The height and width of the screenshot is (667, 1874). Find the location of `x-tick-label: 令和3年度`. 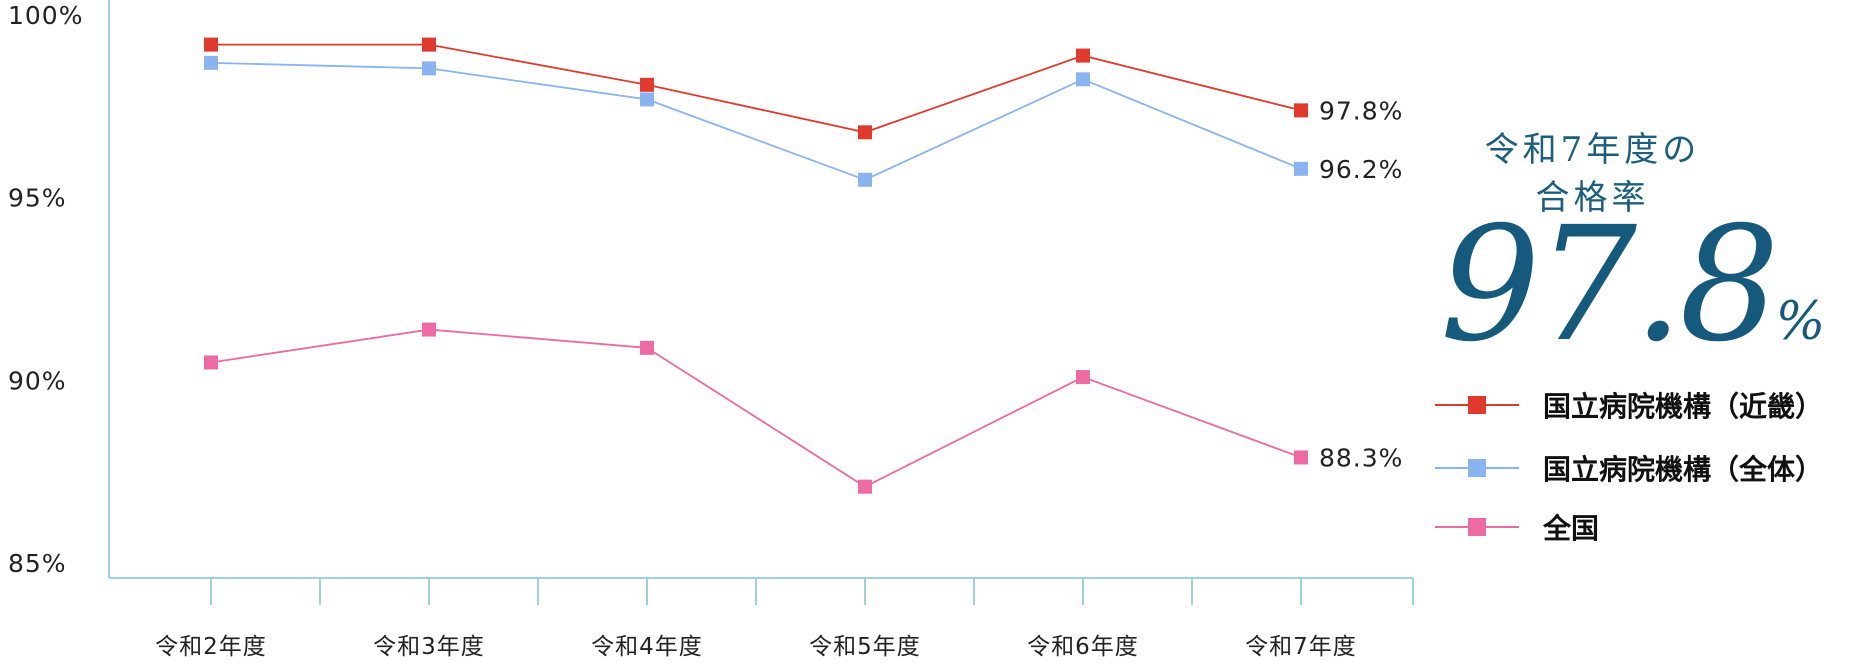

x-tick-label: 令和3年度 is located at coordinates (429, 647).